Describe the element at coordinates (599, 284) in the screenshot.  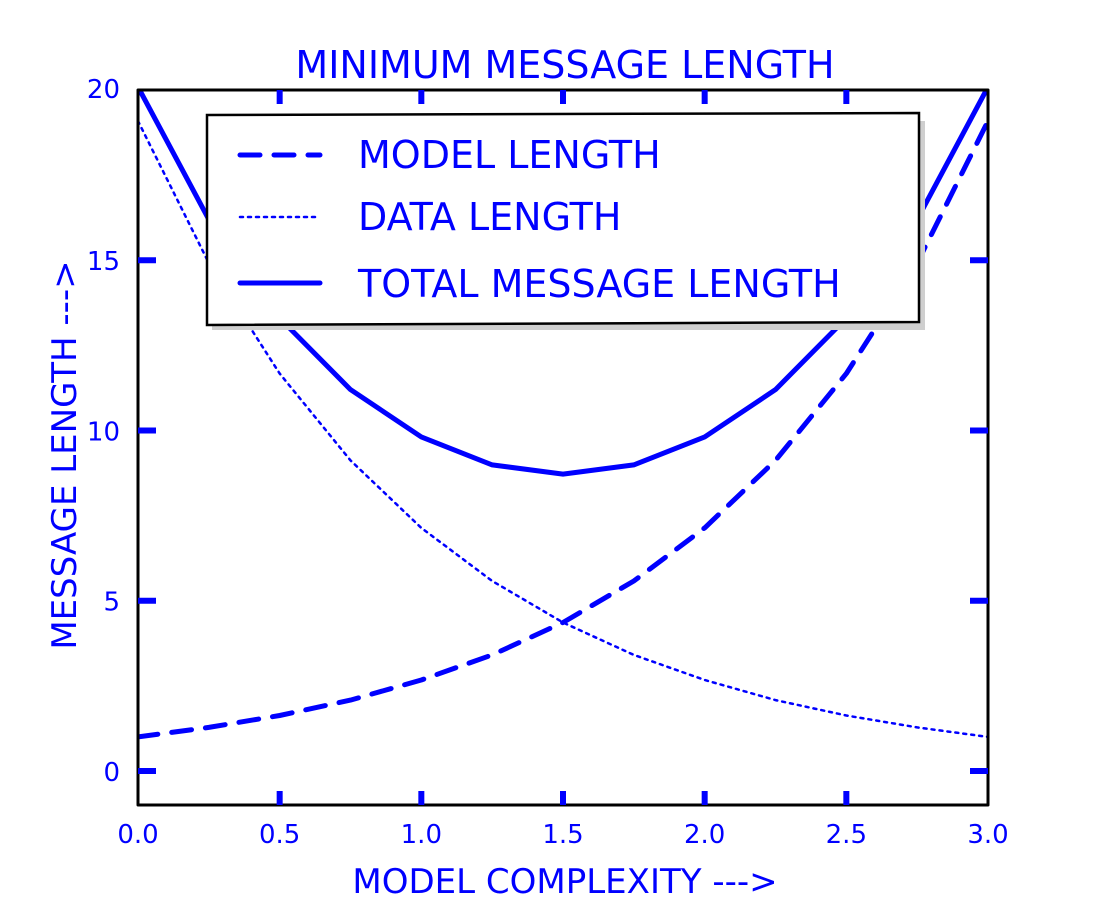
I see `legend-label-total: TOTAL MESSAGE LENGTH` at that location.